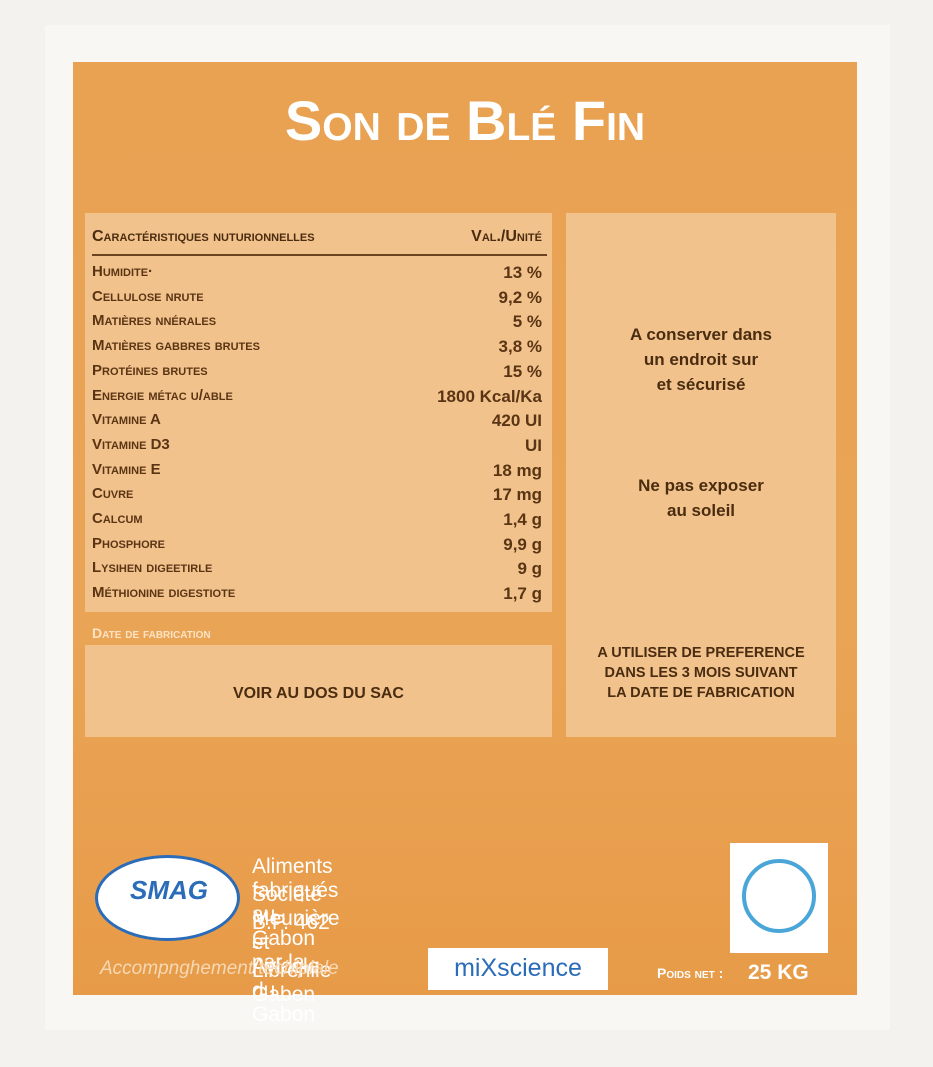 The image size is (933, 1067). Describe the element at coordinates (152, 568) in the screenshot. I see `nutrient-name: Lysihen digeetirle` at that location.